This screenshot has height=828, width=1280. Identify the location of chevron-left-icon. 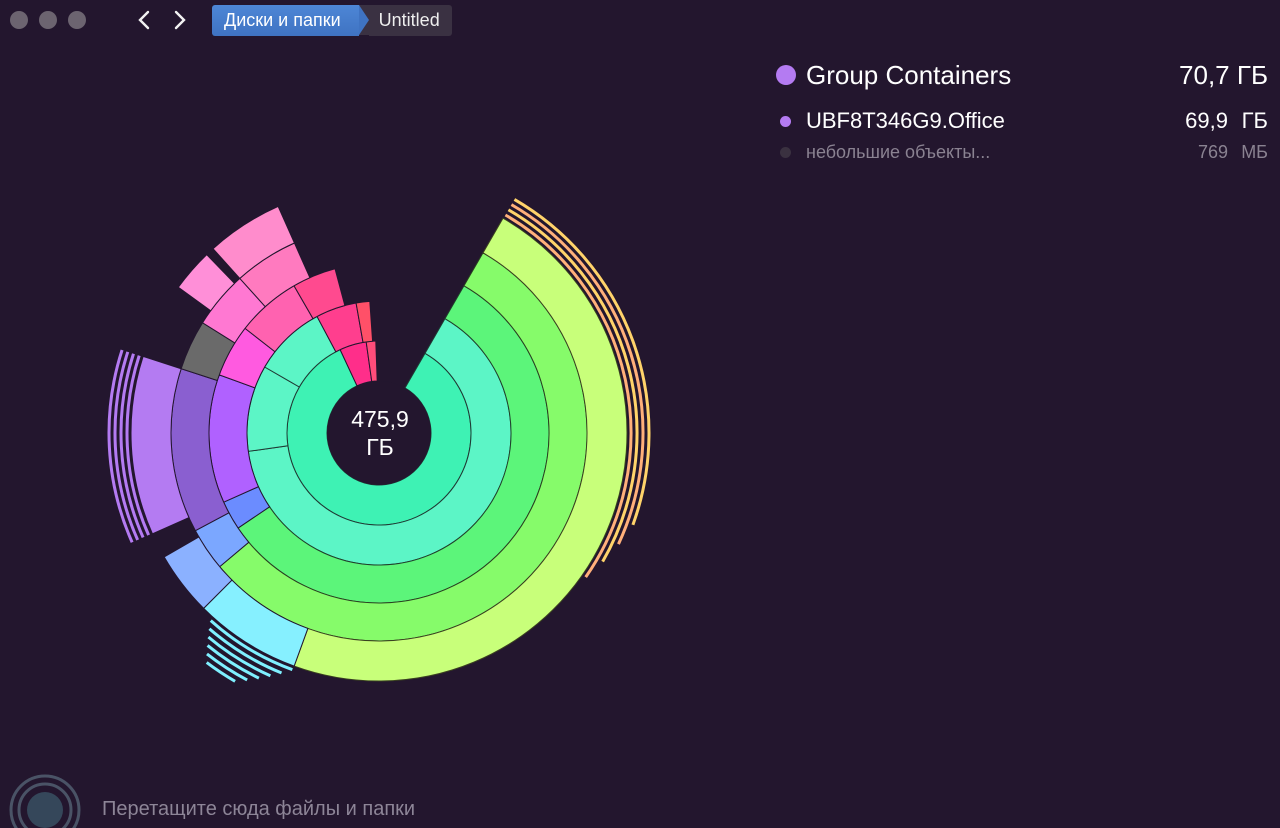
(144, 20).